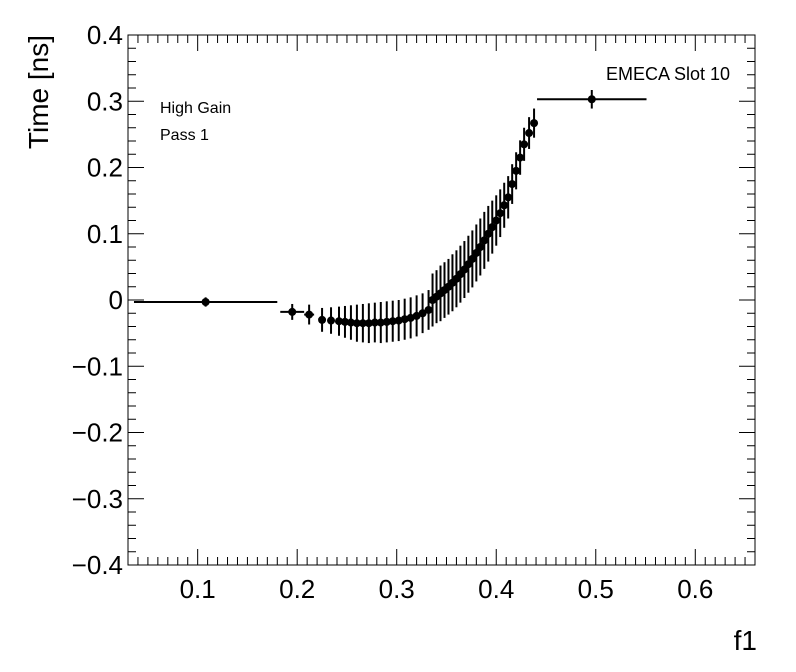 The image size is (796, 672). I want to click on x-tick-label: 0.3, so click(397, 589).